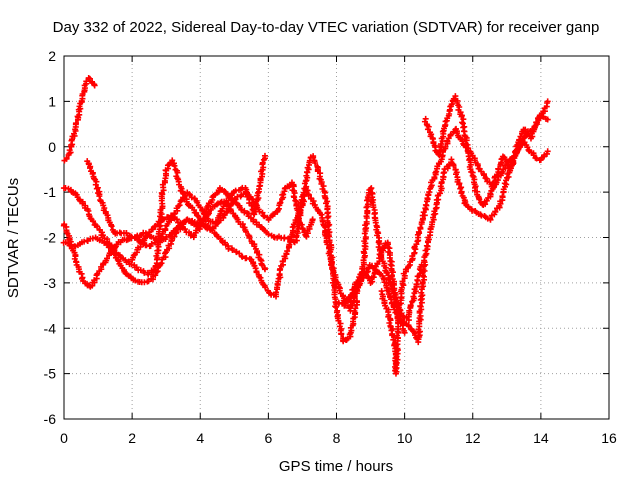  I want to click on x-tick-label: 0, so click(64, 438).